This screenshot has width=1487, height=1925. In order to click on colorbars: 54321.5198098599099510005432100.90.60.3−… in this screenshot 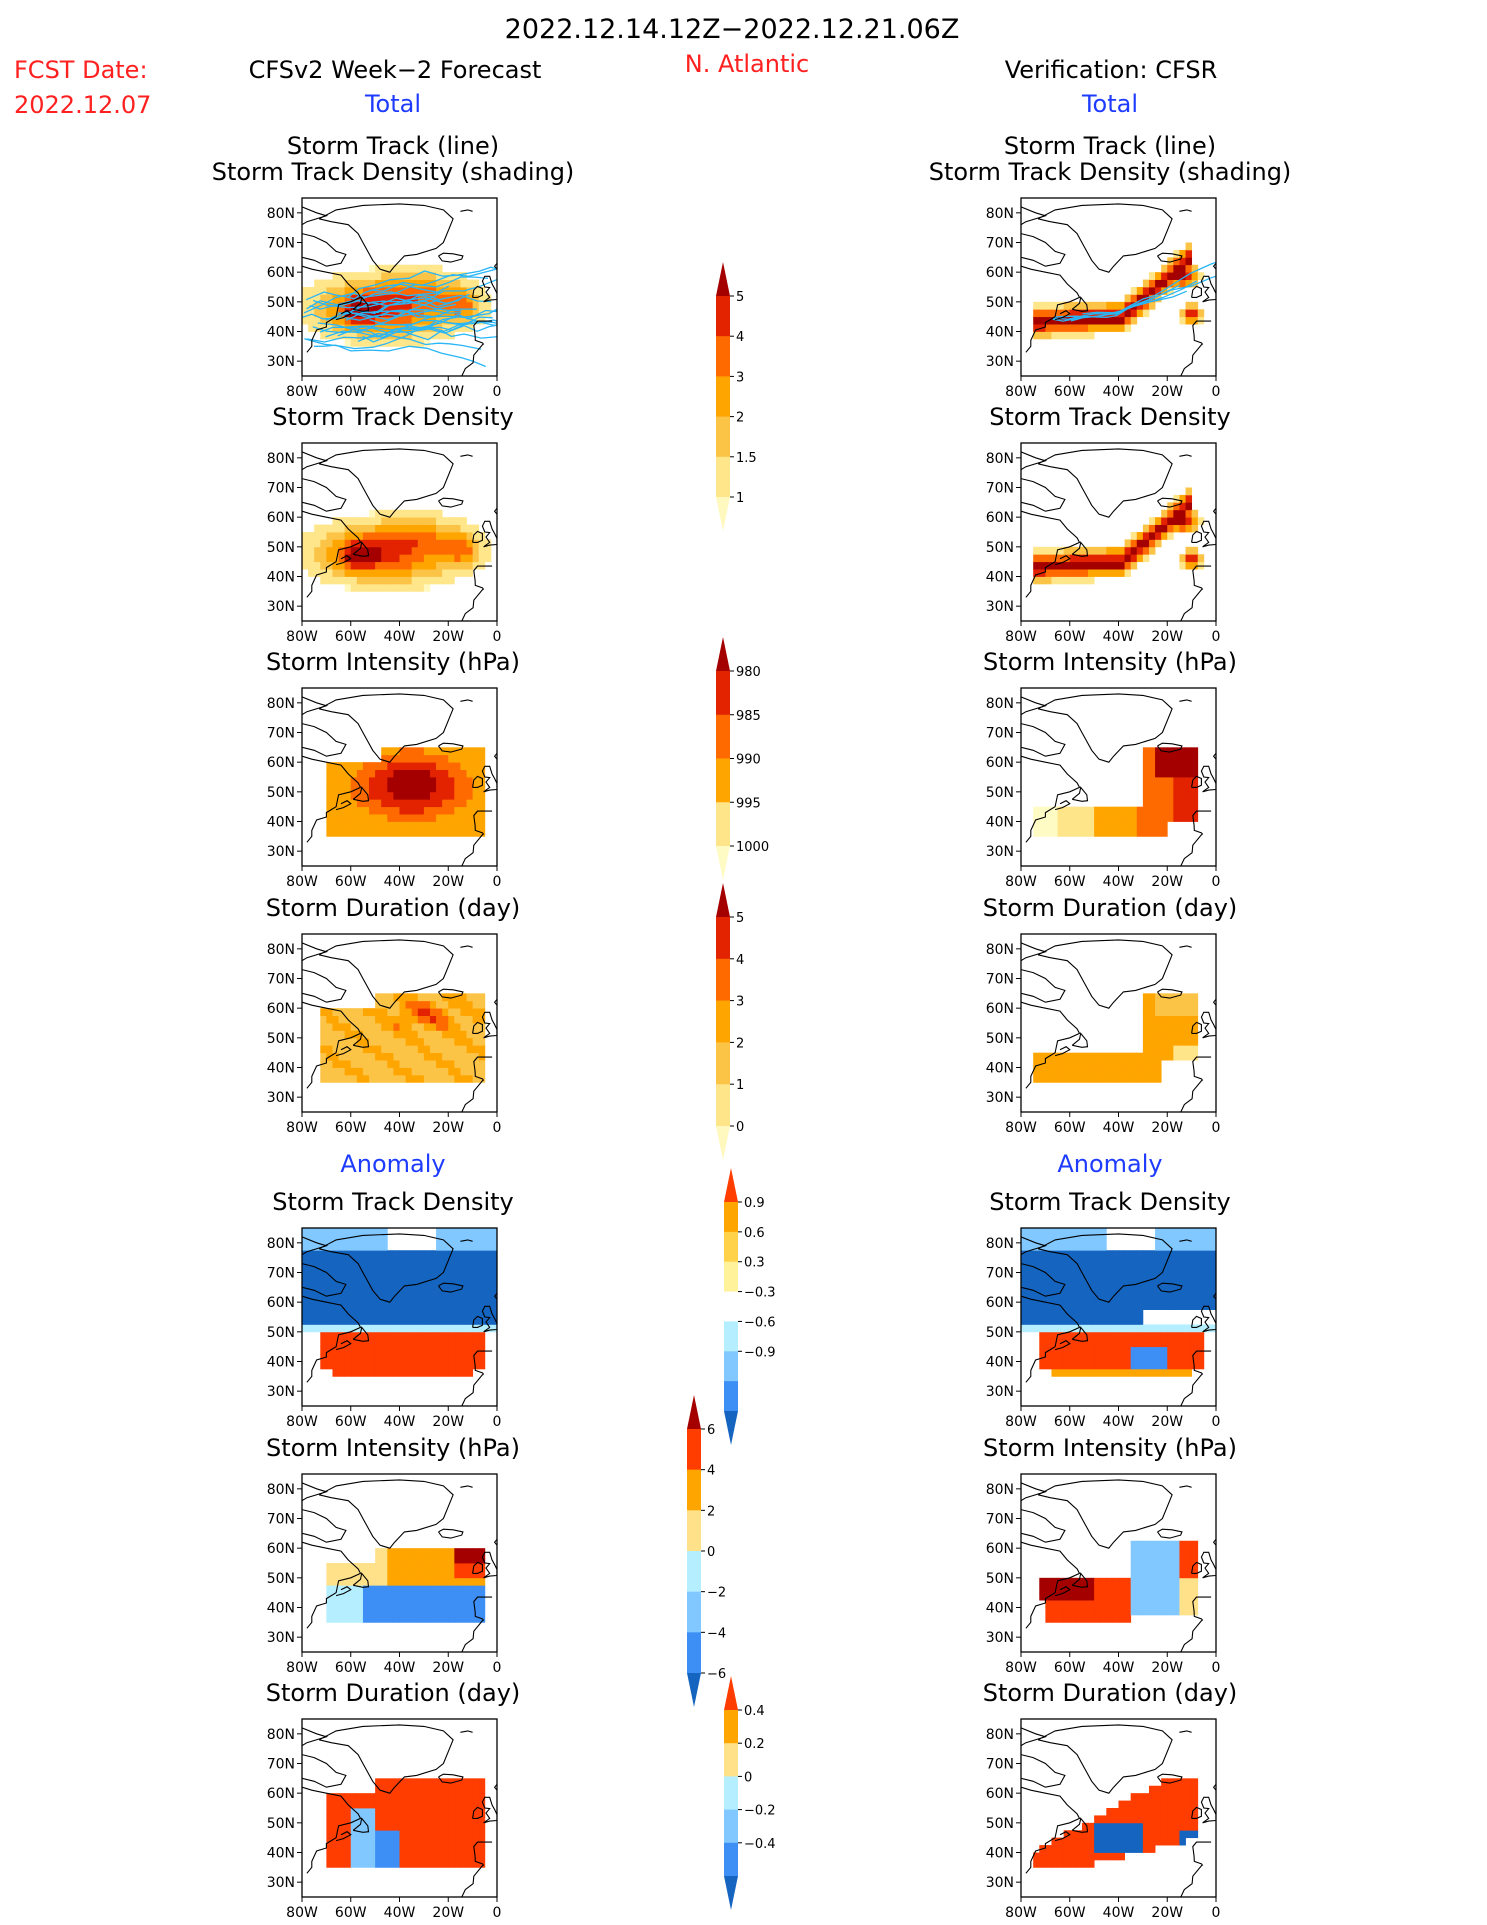, I will do `click(731, 1086)`.